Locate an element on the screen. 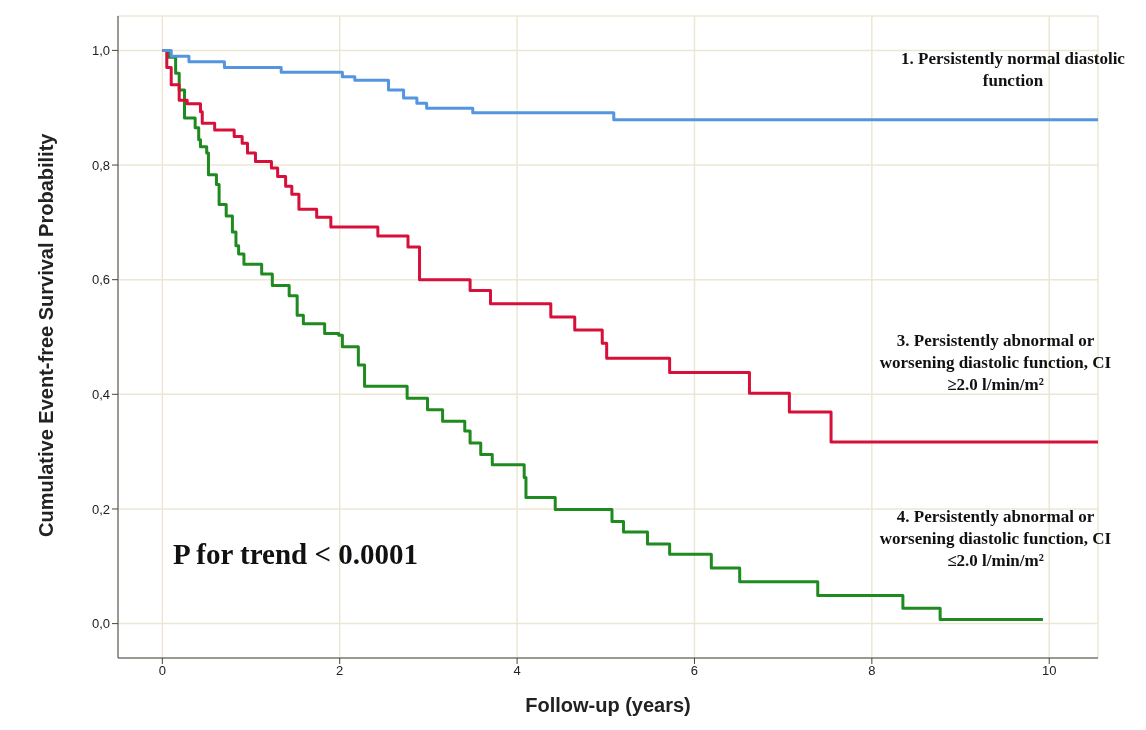 Image resolution: width=1146 pixels, height=730 pixels. x-tick-label: 8 is located at coordinates (872, 671).